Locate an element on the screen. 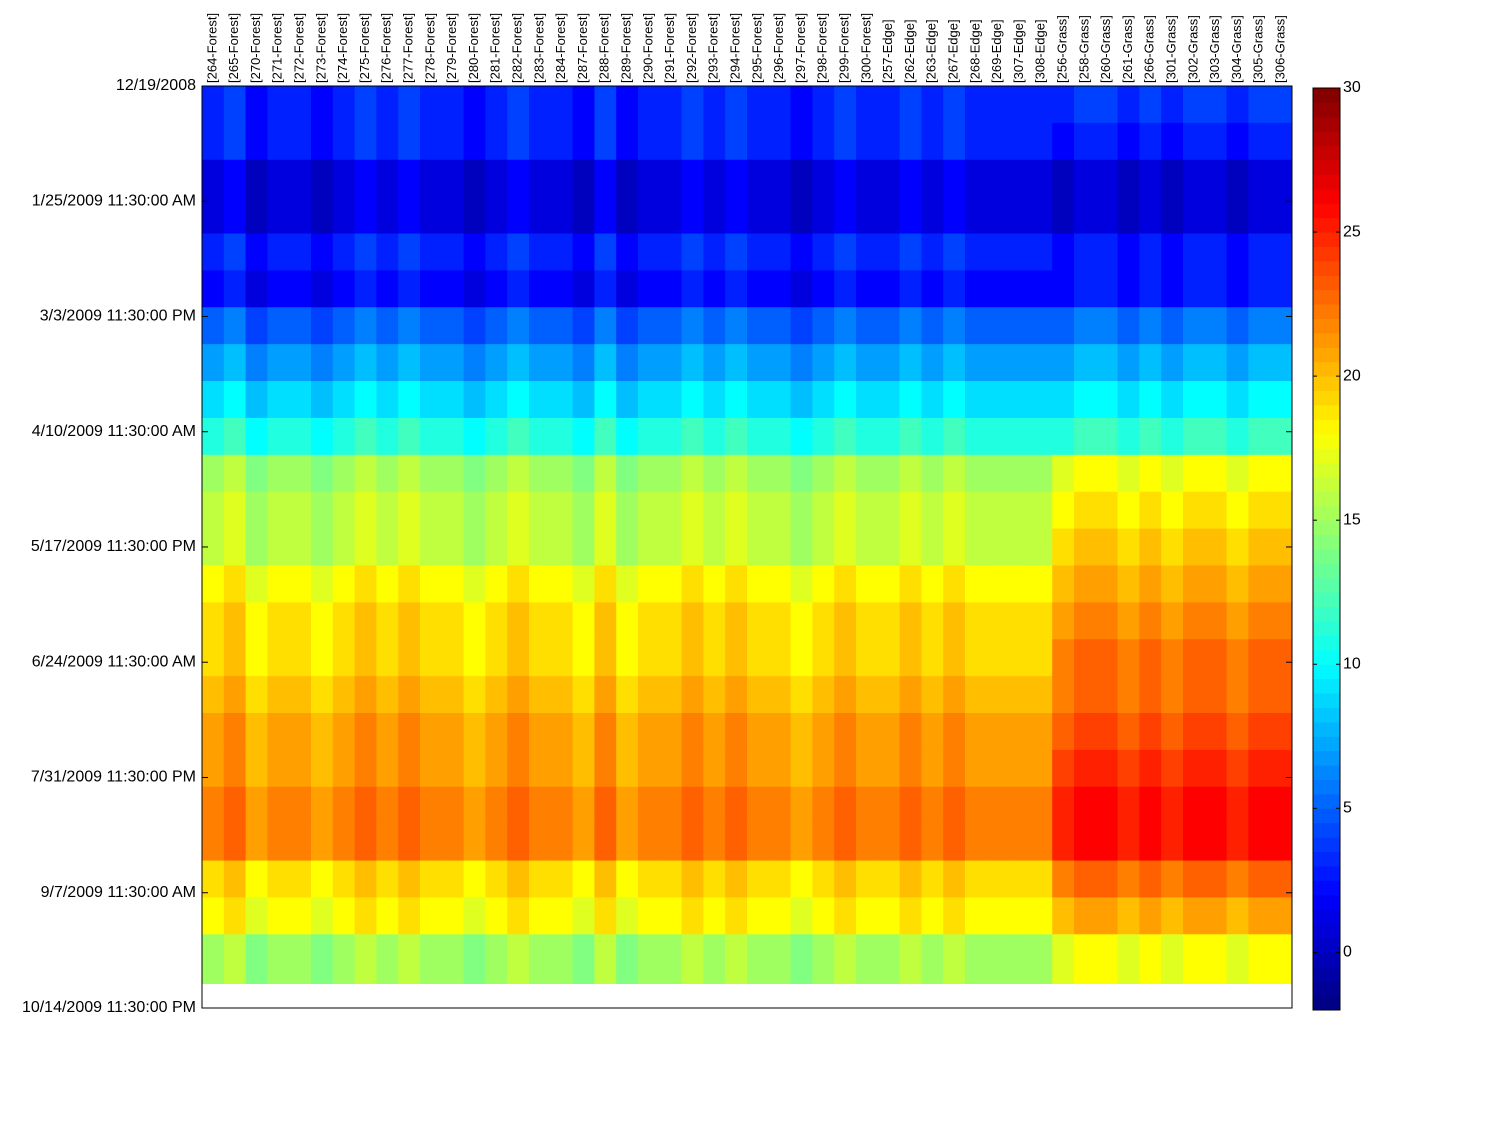 Image resolution: width=1504 pixels, height=1133 pixels. y-tick-label: 4/10/2009 11:30:00 AM is located at coordinates (114, 431).